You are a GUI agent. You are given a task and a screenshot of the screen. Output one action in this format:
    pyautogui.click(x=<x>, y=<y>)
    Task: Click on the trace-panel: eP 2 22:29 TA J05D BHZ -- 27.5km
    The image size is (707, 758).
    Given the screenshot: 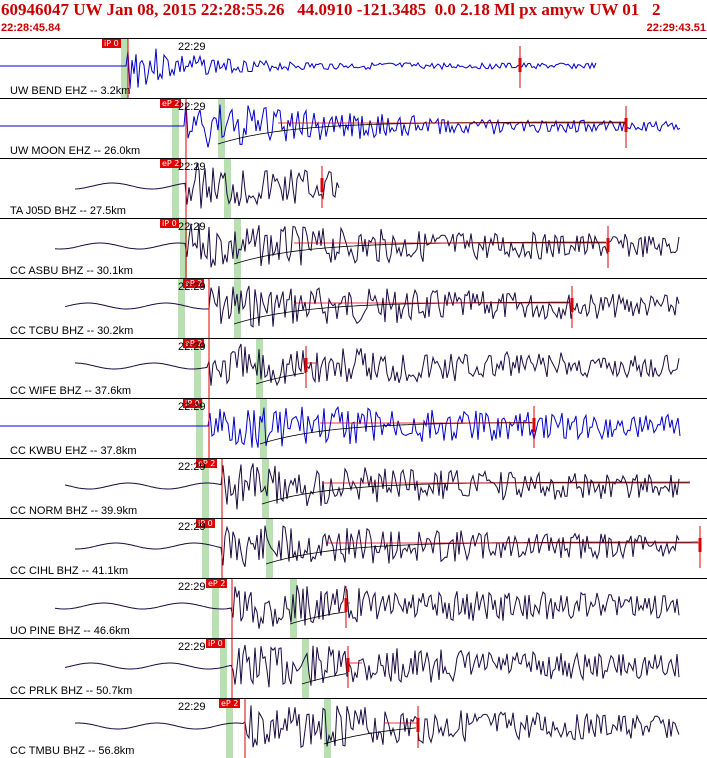 What is the action you would take?
    pyautogui.click(x=353, y=188)
    